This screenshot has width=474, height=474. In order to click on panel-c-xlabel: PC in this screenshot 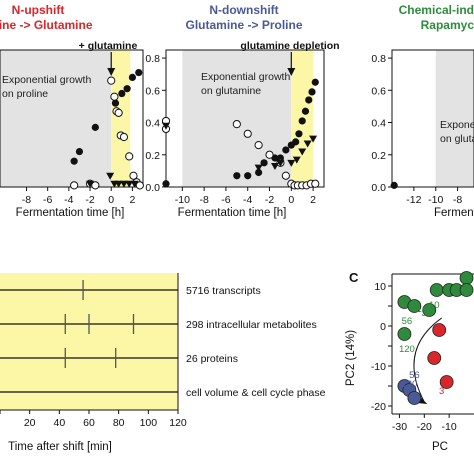, I will do `click(440, 447)`.